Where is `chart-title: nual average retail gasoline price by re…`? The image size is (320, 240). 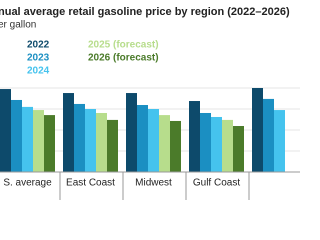
chart-title: nual average retail gasoline price by re… is located at coordinates (145, 12).